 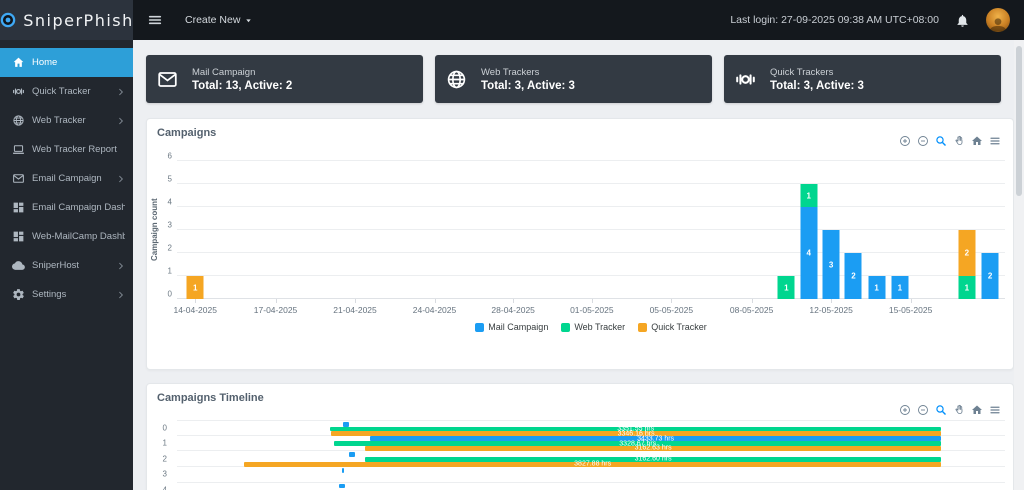 What do you see at coordinates (66, 236) in the screenshot?
I see `sidebar-item-web-mailcamp-dashboard: Web-MailCamp Dashboard` at bounding box center [66, 236].